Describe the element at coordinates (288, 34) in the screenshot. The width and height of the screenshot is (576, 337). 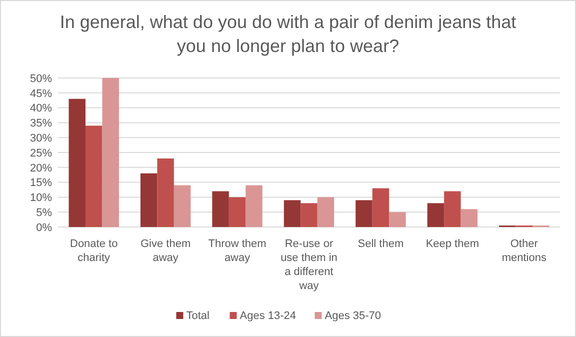
I see `chart-title: In general, what do you do with a pair of denim jeans that you no longer plan to wear?` at that location.